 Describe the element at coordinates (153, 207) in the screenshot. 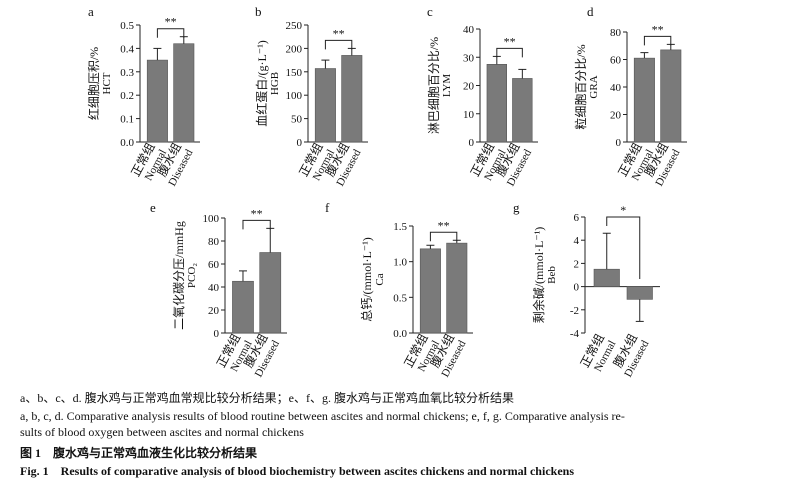

I see `panel-label-e: e` at that location.